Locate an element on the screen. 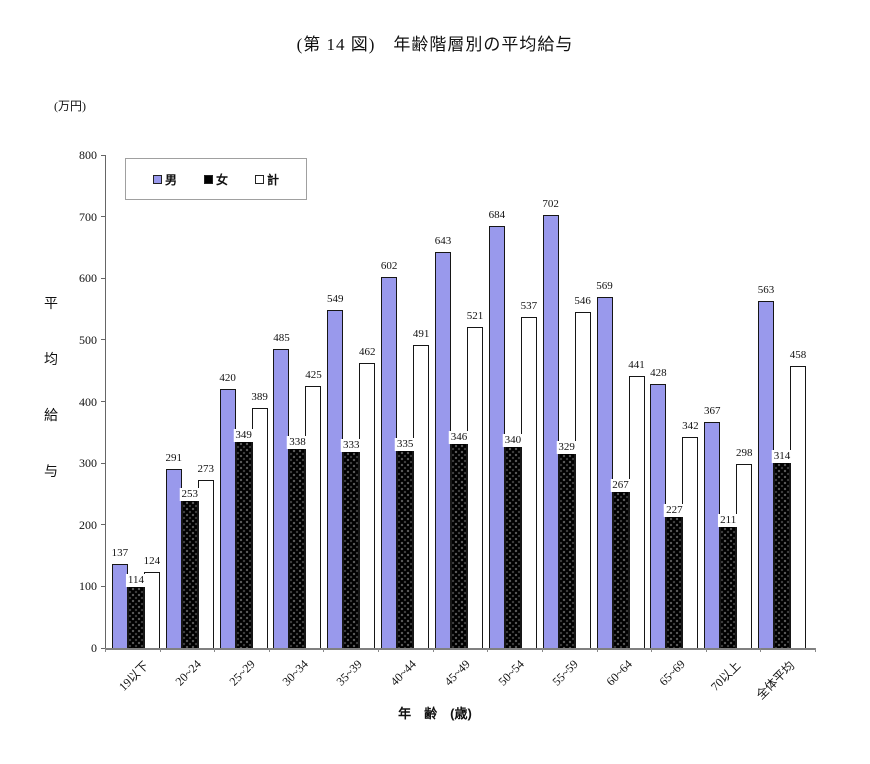  bar-value-label: 643 is located at coordinates (443, 241).